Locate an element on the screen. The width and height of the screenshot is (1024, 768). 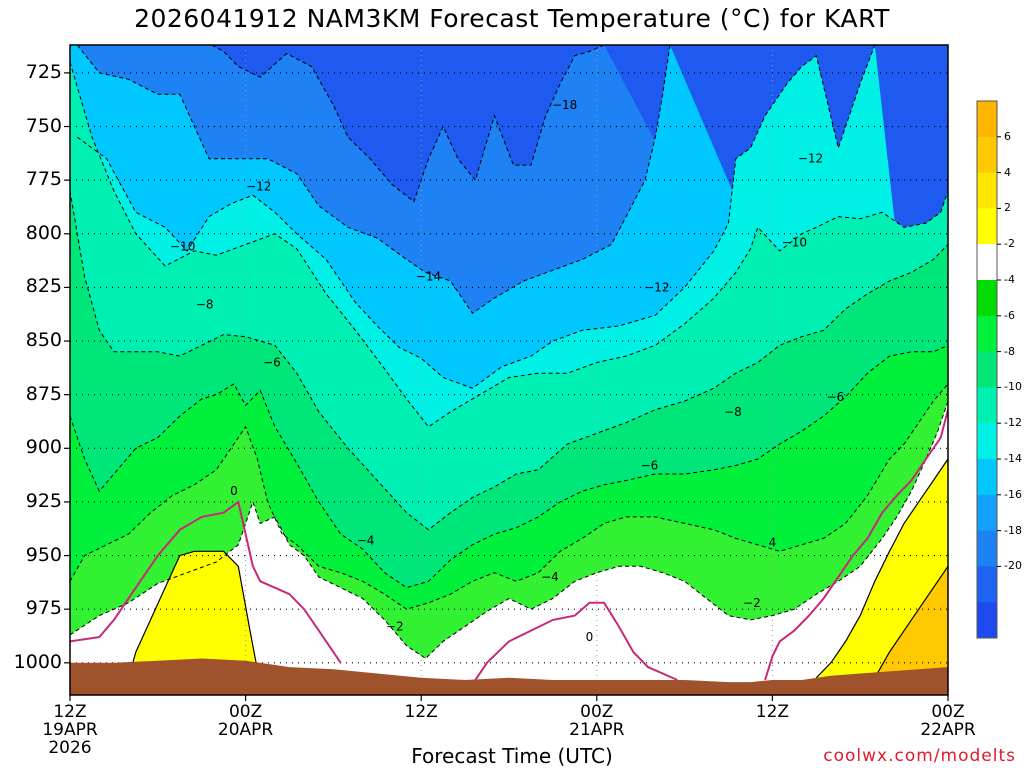
colorbar-frame is located at coordinates (987, 369).